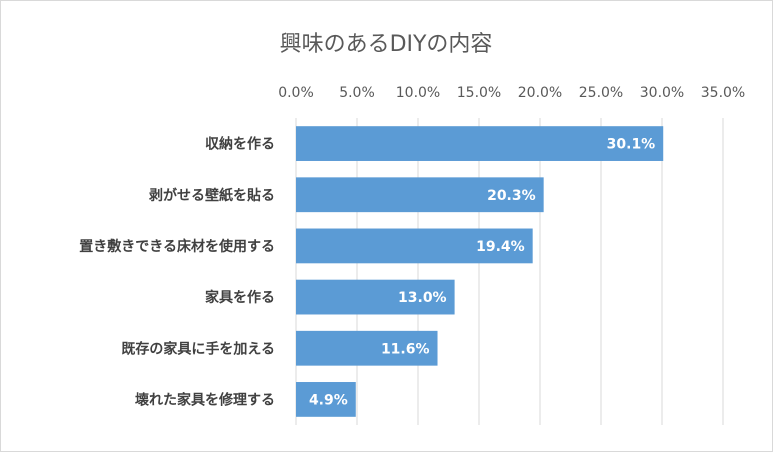 The height and width of the screenshot is (452, 773). What do you see at coordinates (405, 349) in the screenshot?
I see `data-label: 11.6%` at bounding box center [405, 349].